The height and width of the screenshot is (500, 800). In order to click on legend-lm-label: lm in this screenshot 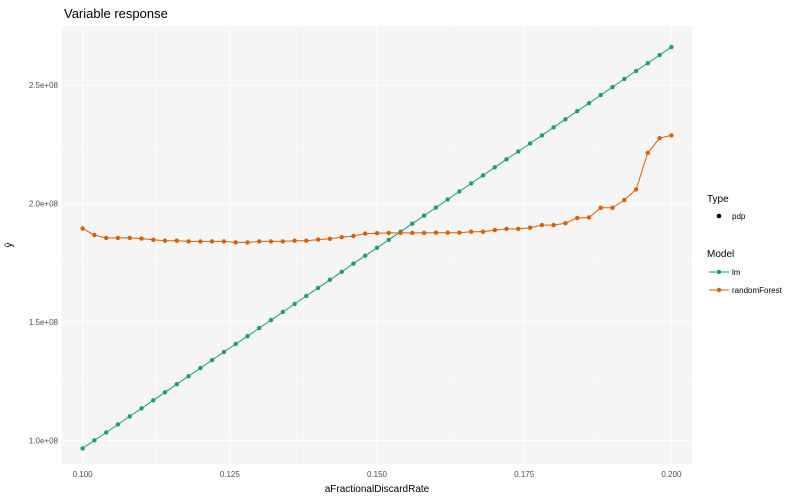, I will do `click(736, 272)`.